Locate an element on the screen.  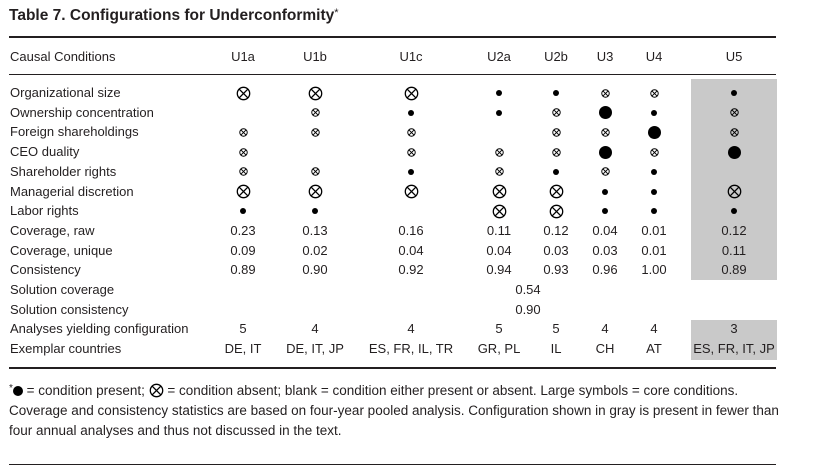
stat-value: 0.16 is located at coordinates (411, 230).